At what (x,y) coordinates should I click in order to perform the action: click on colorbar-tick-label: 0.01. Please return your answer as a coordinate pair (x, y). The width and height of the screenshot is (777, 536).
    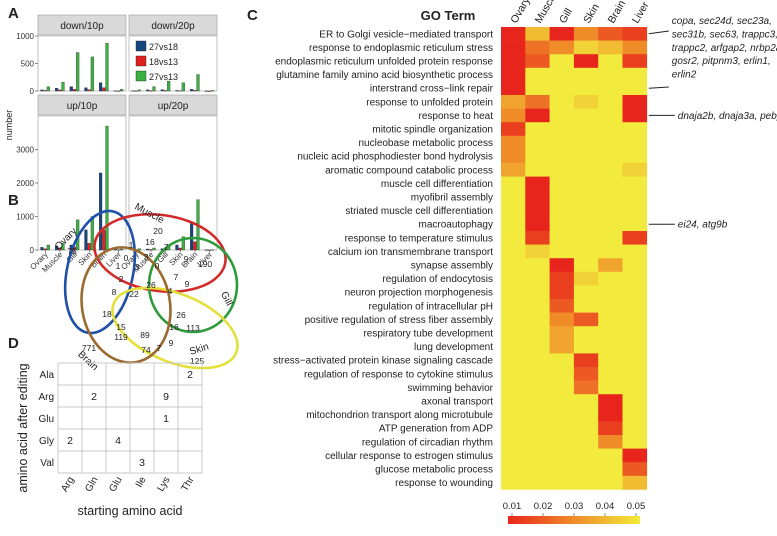
    Looking at the image, I should click on (512, 506).